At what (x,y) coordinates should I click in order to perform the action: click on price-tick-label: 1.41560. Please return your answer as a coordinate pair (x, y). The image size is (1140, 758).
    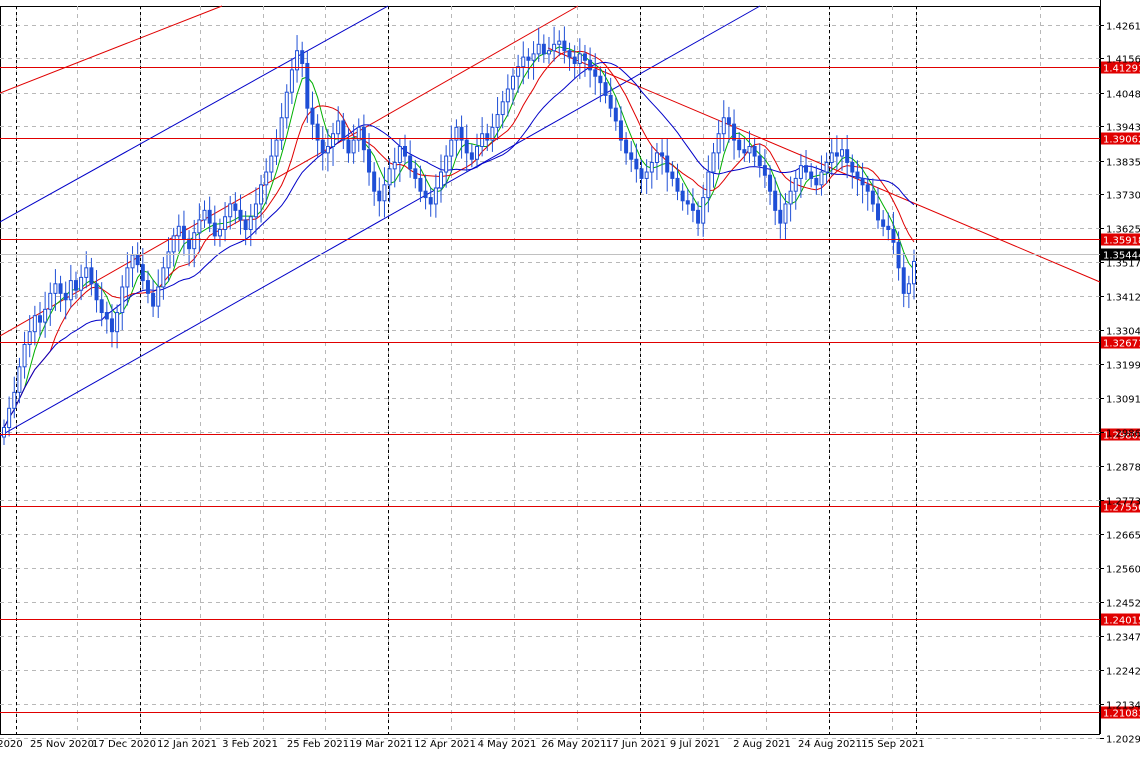
    Looking at the image, I should click on (1123, 60).